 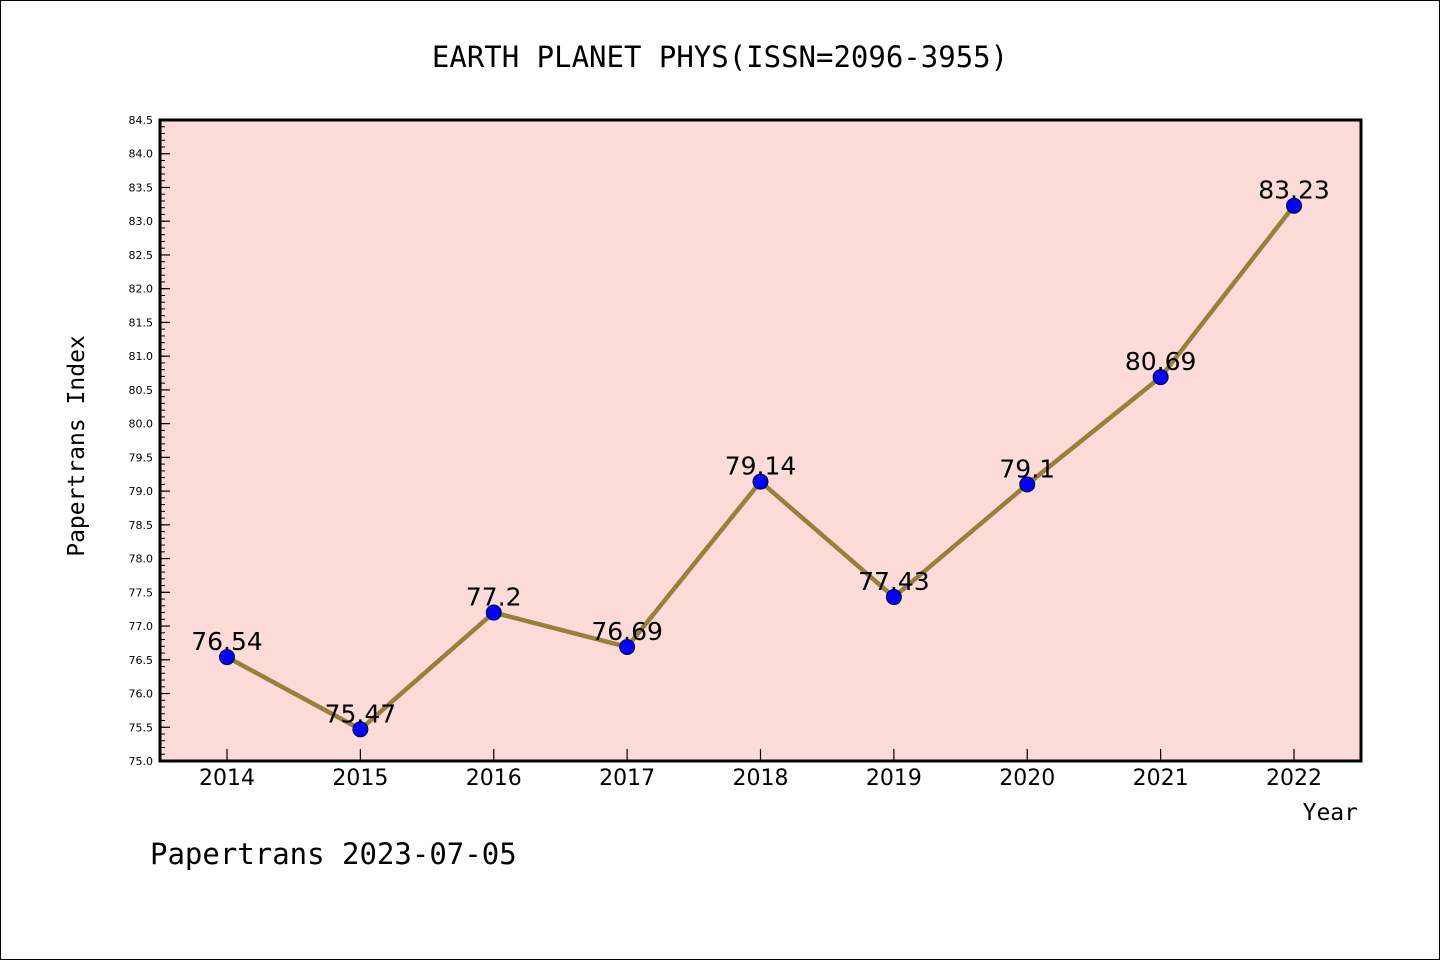 I want to click on data-label-2015: 75.47, so click(x=361, y=713).